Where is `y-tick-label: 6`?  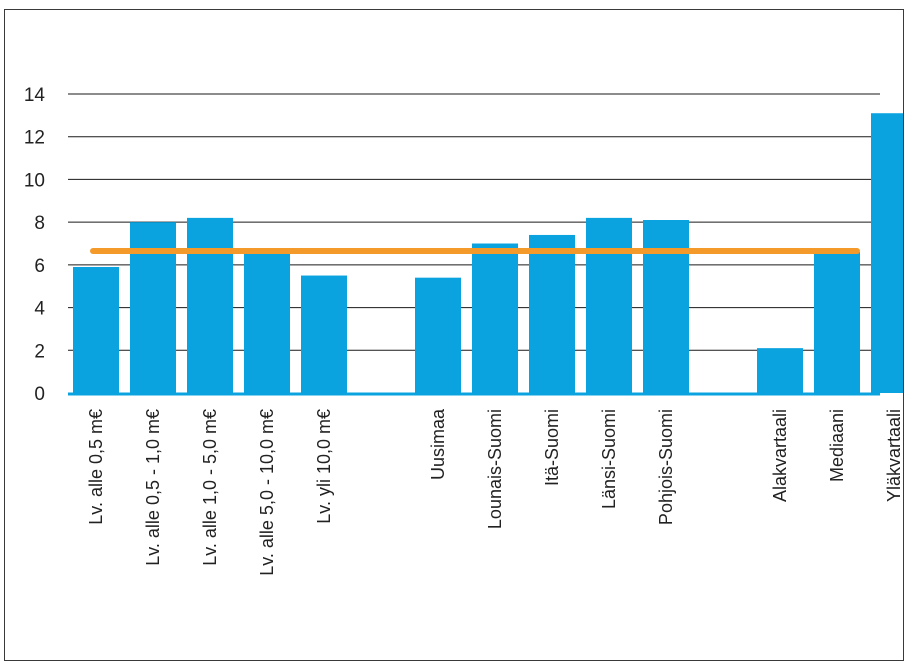 y-tick-label: 6 is located at coordinates (39, 266).